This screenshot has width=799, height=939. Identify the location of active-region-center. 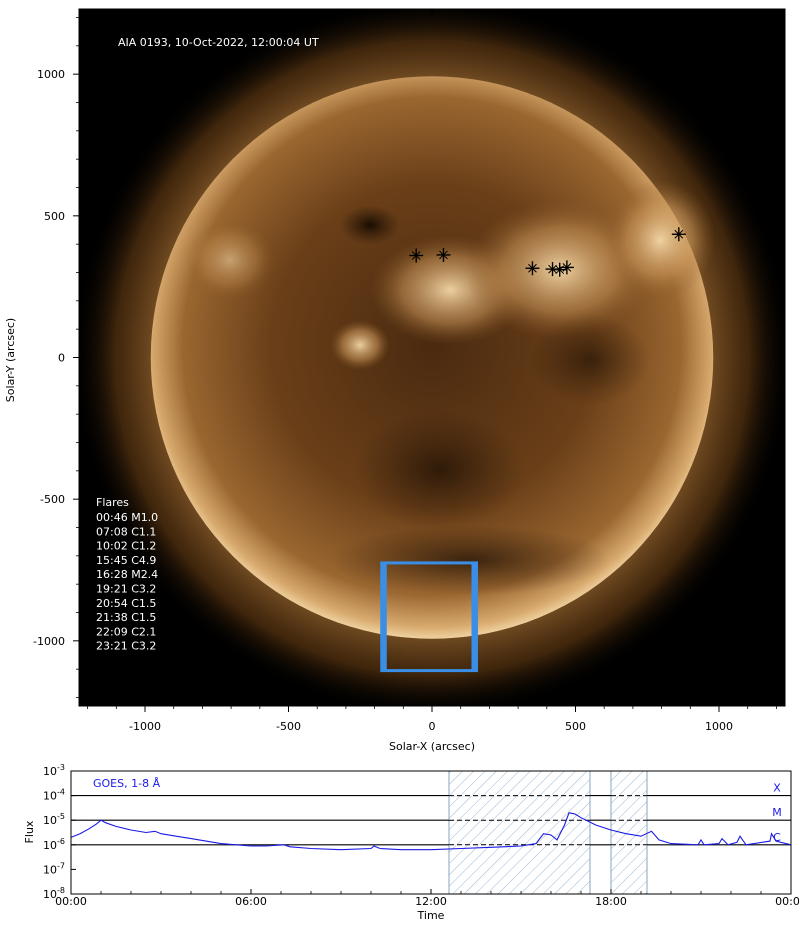
(360, 345).